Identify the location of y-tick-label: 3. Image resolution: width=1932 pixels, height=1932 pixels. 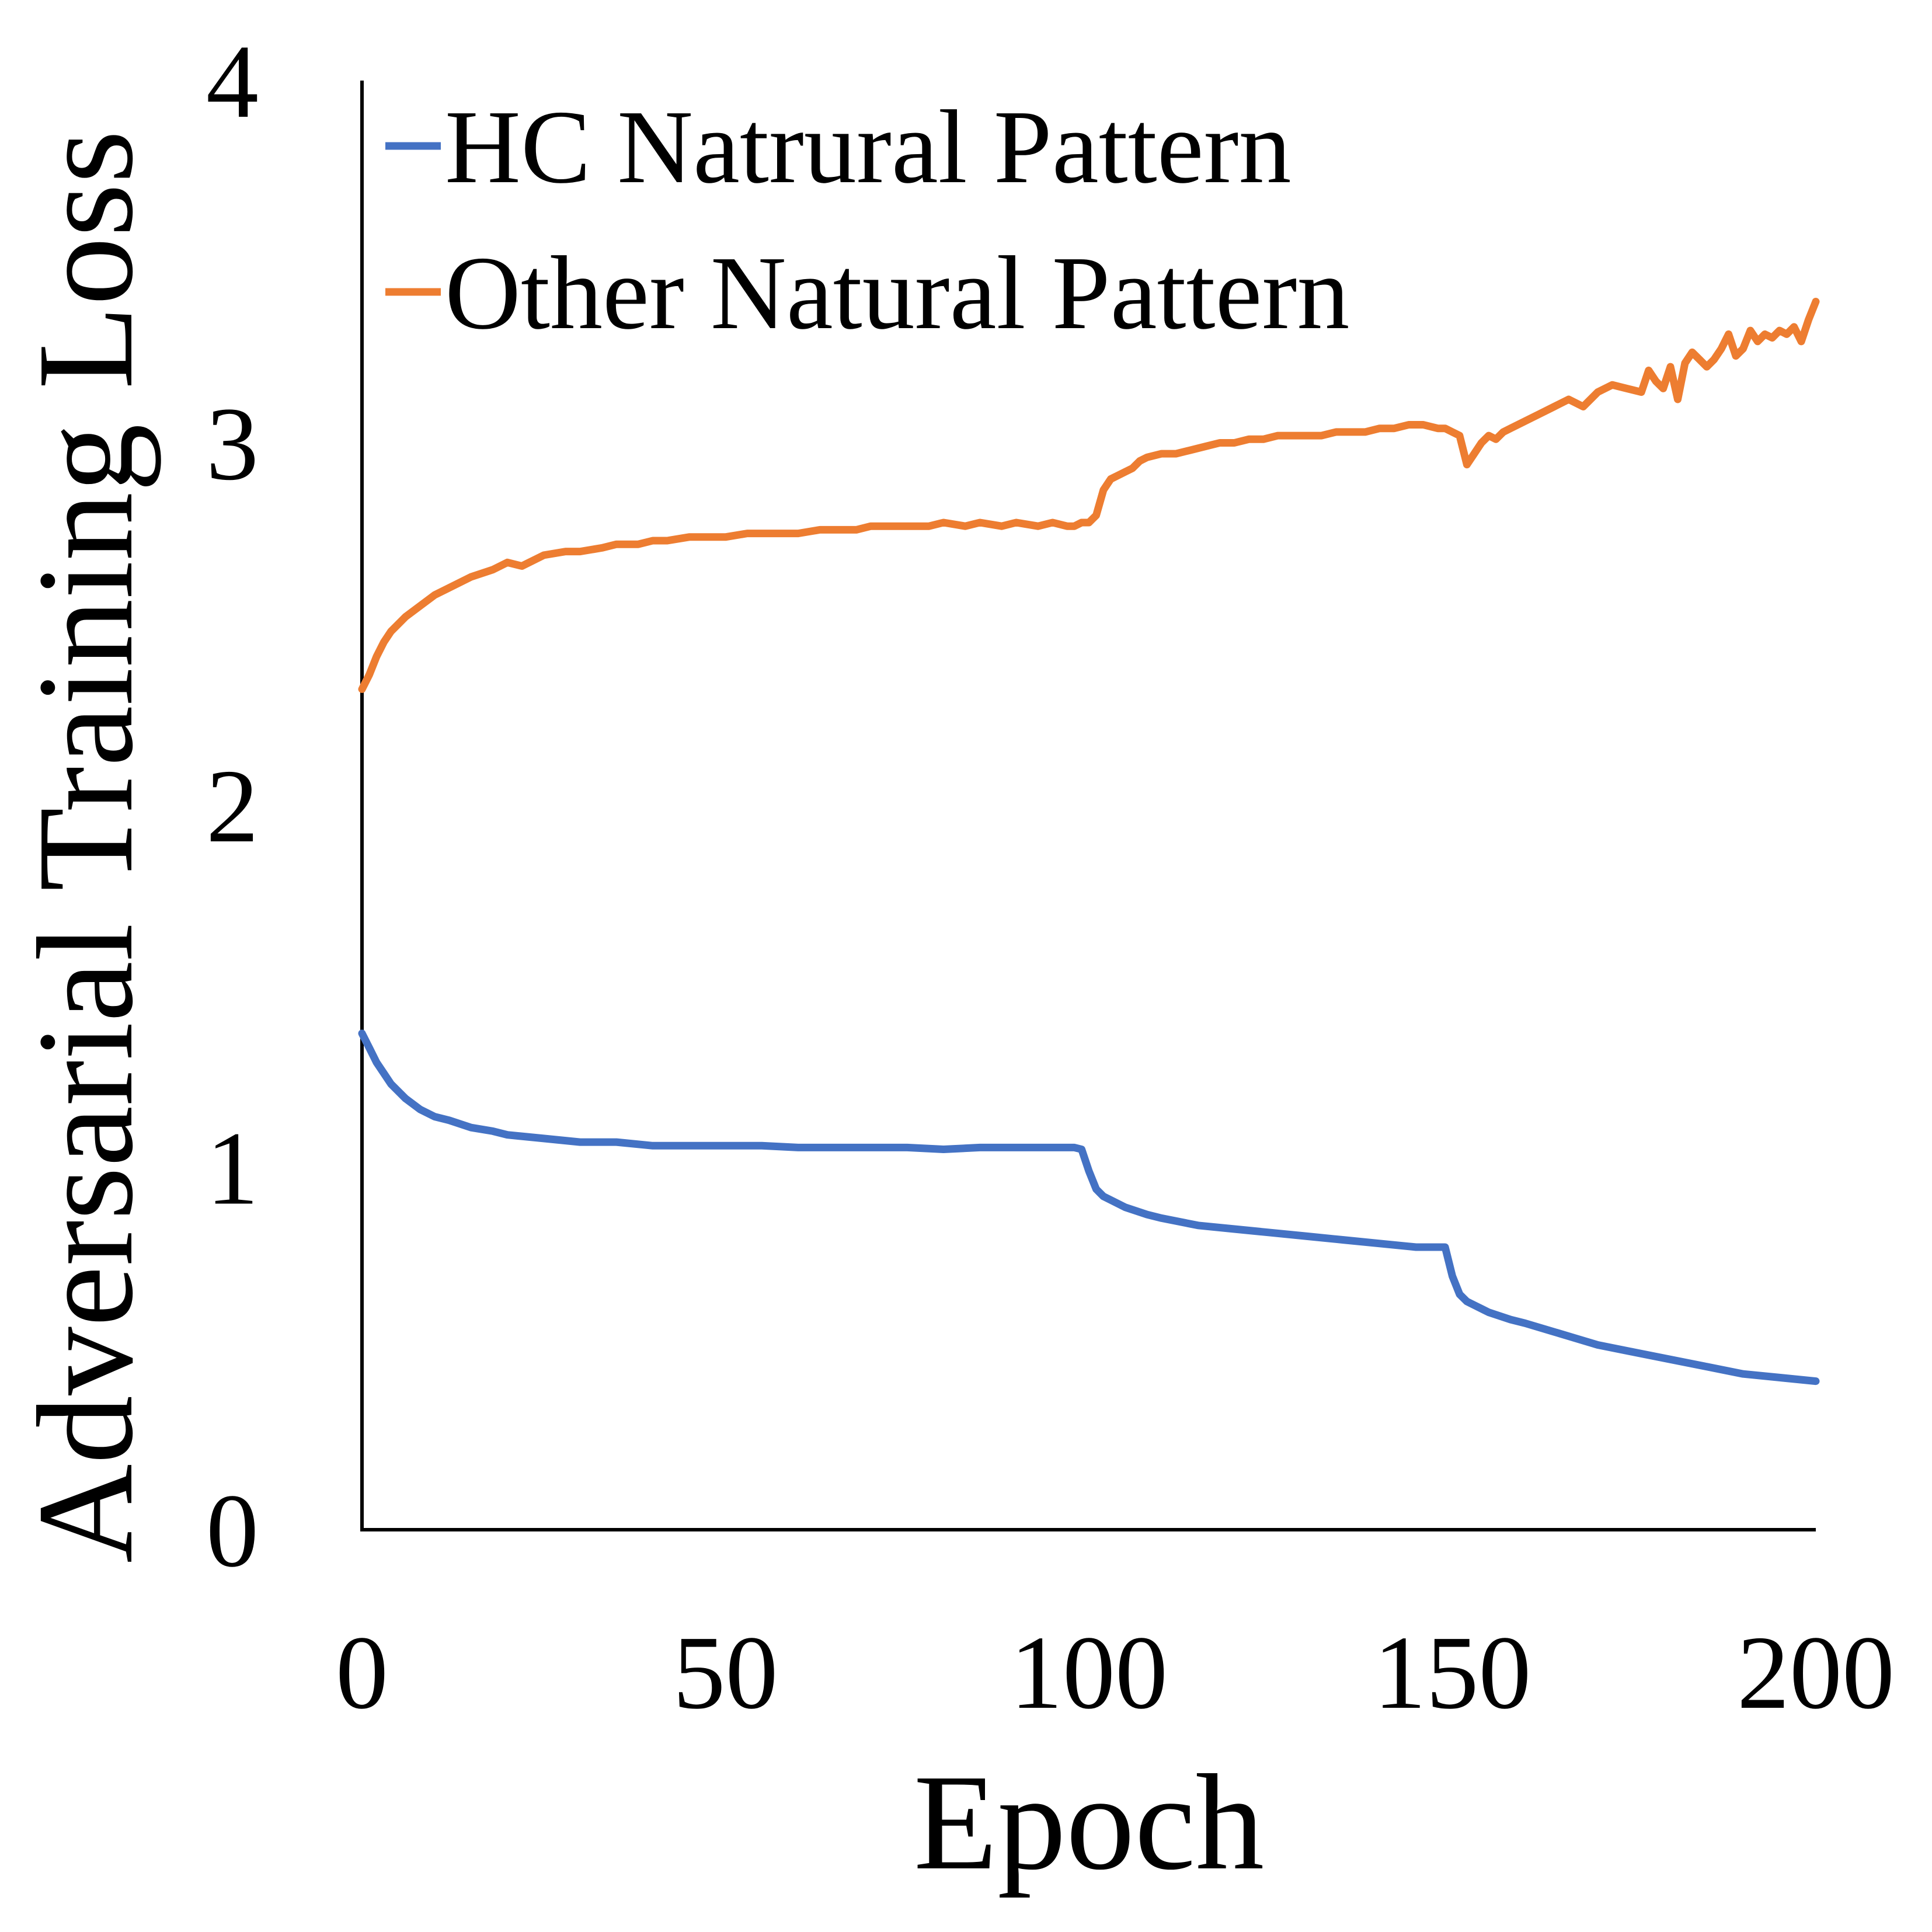
(232, 444).